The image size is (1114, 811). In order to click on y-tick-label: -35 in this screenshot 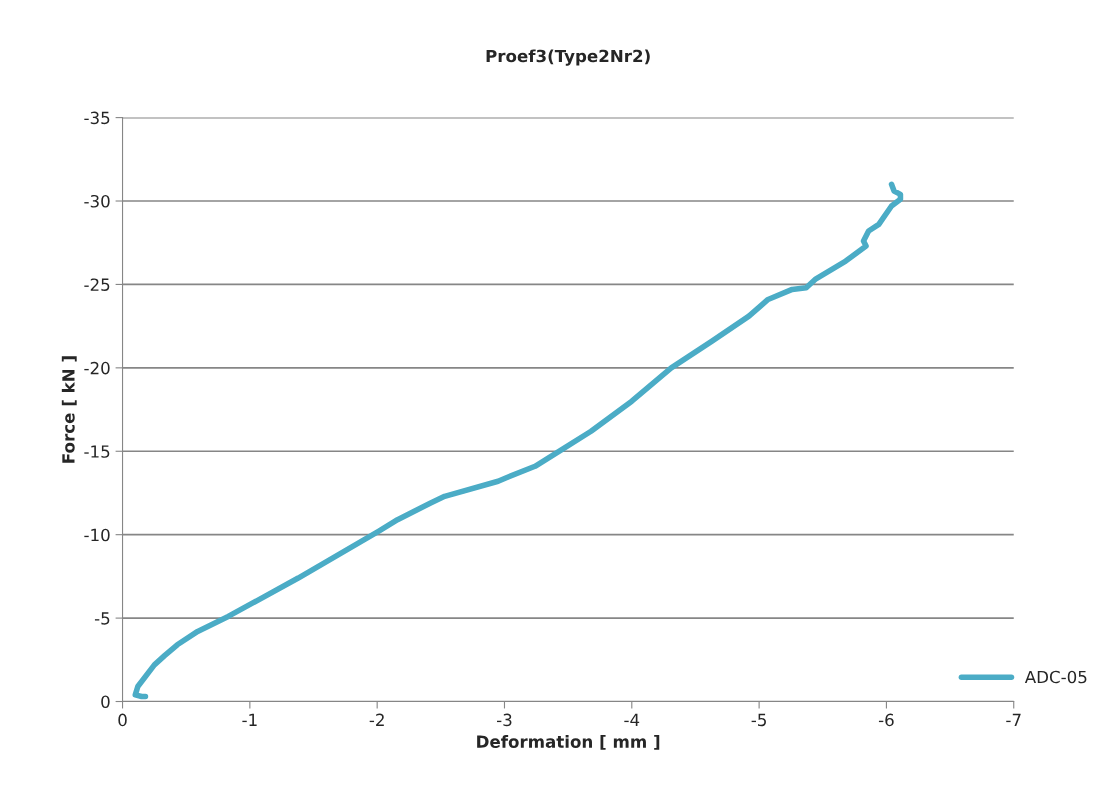, I will do `click(97, 118)`.